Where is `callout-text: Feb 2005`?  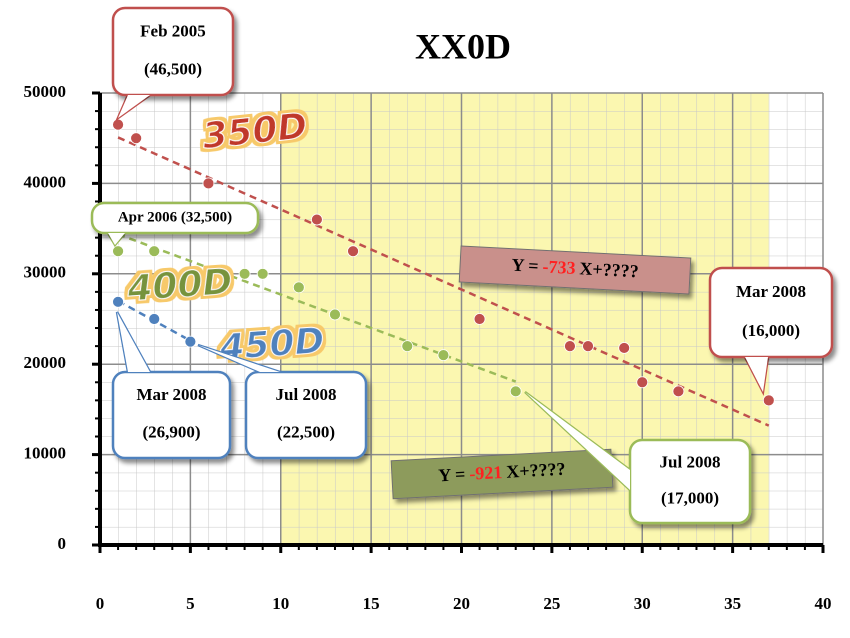
callout-text: Feb 2005 is located at coordinates (173, 30).